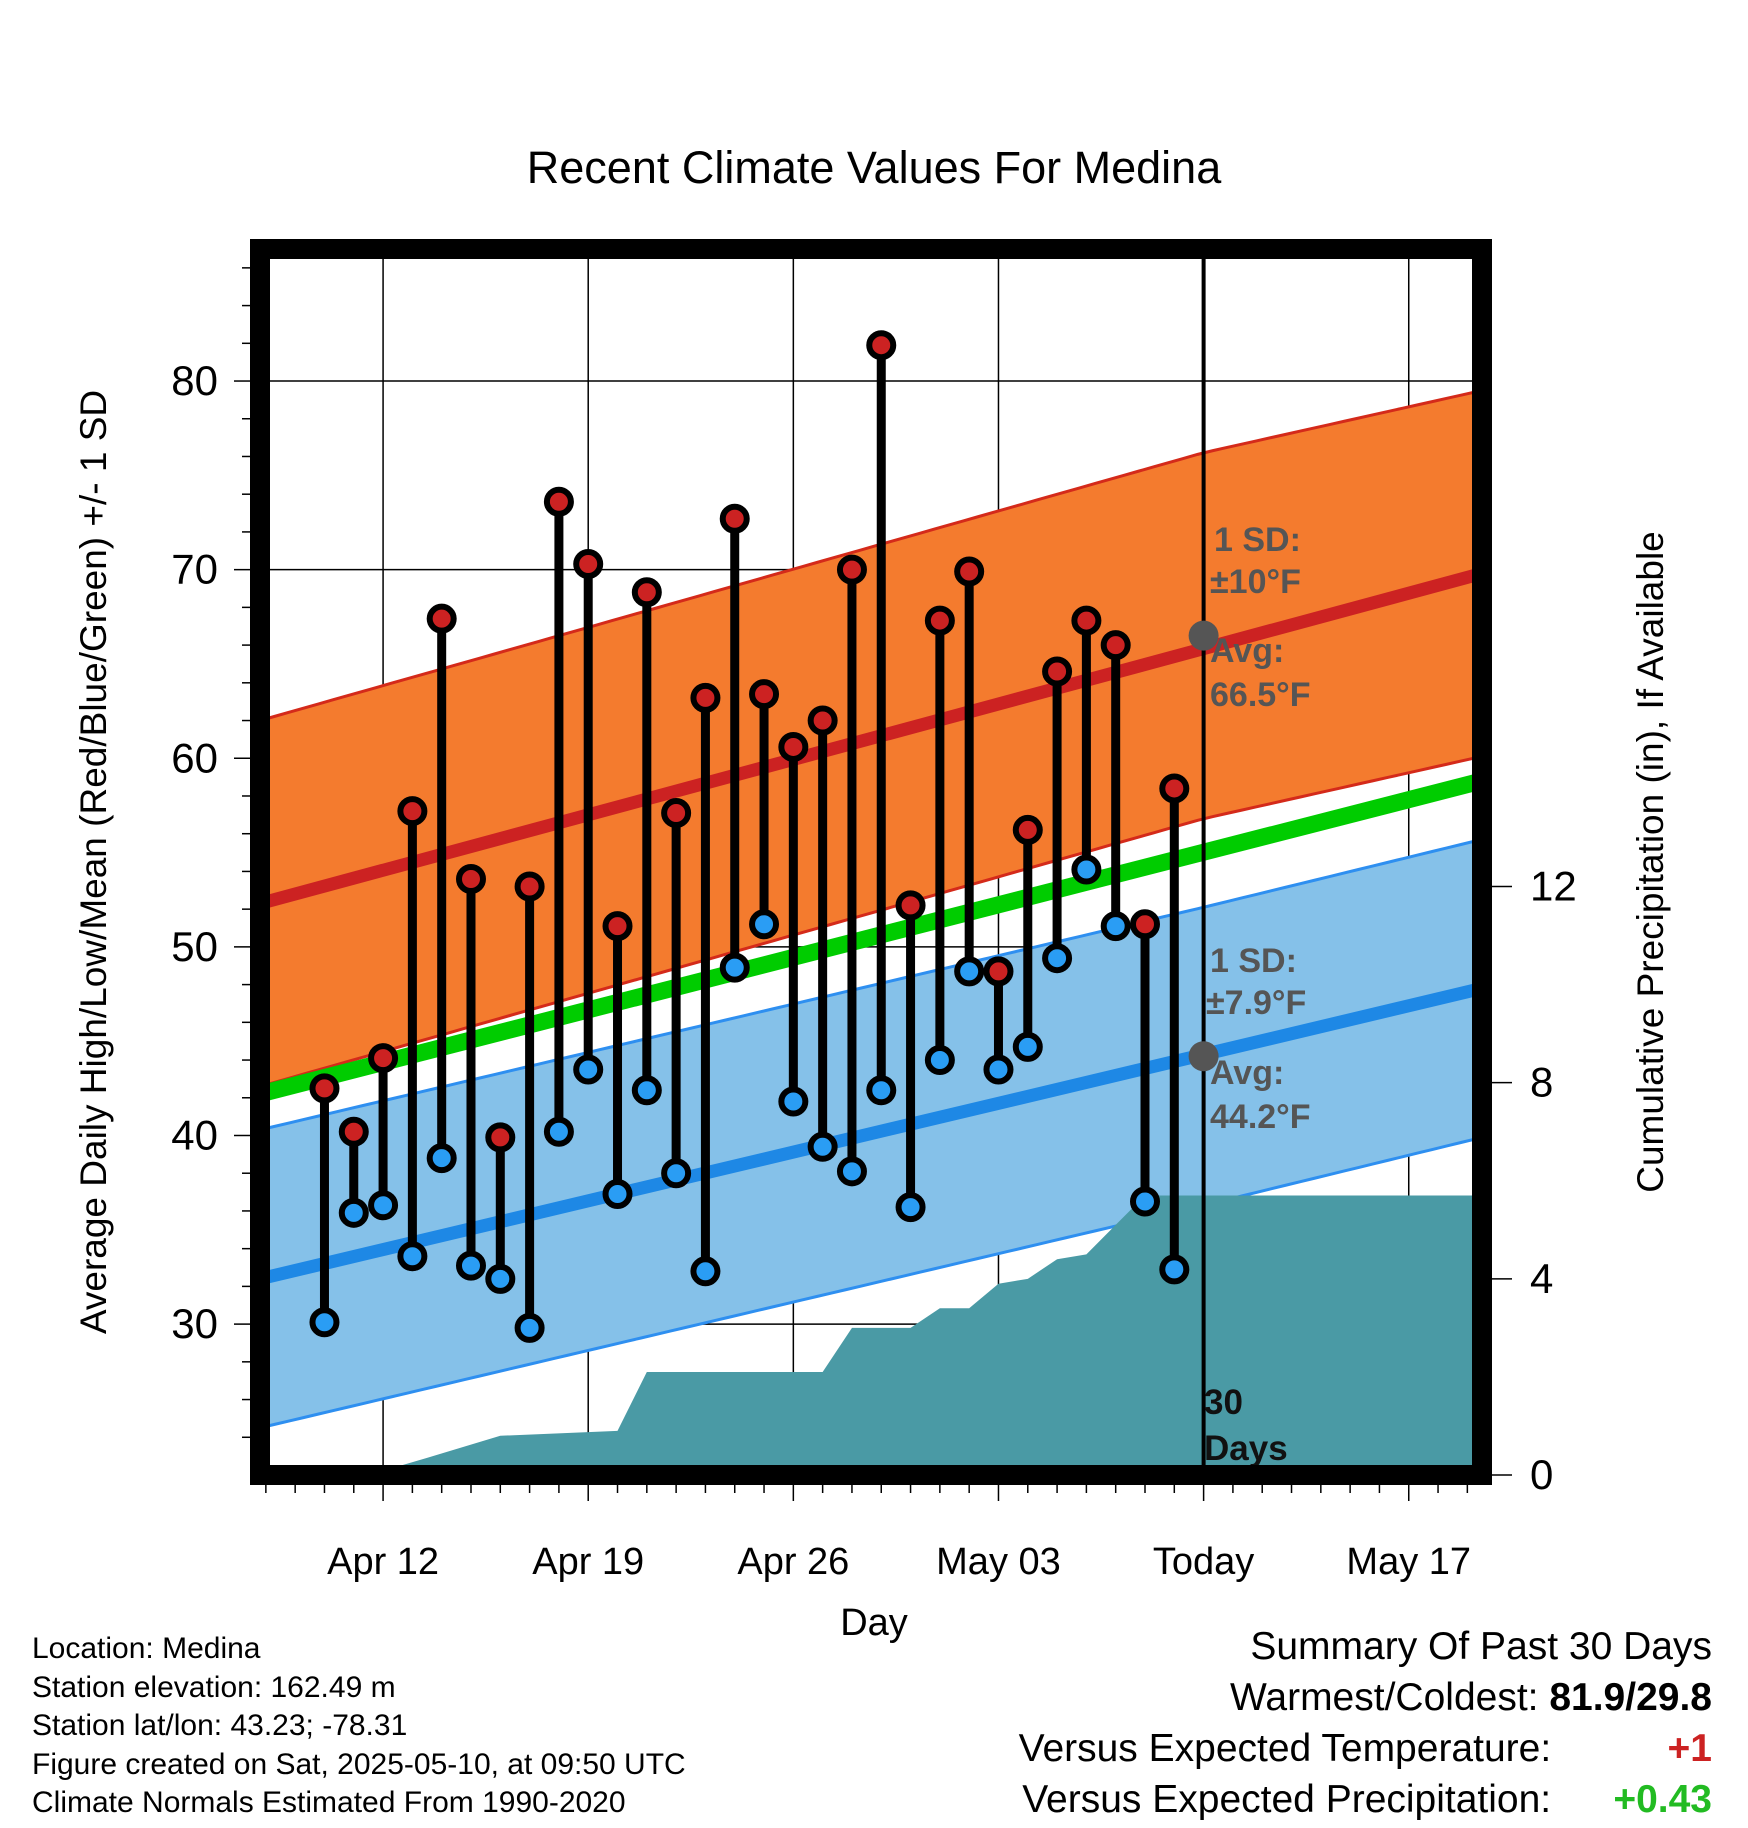 This screenshot has height=1828, width=1748. Describe the element at coordinates (1481, 1646) in the screenshot. I see `summary-title: Summary Of Past 30 Days` at that location.